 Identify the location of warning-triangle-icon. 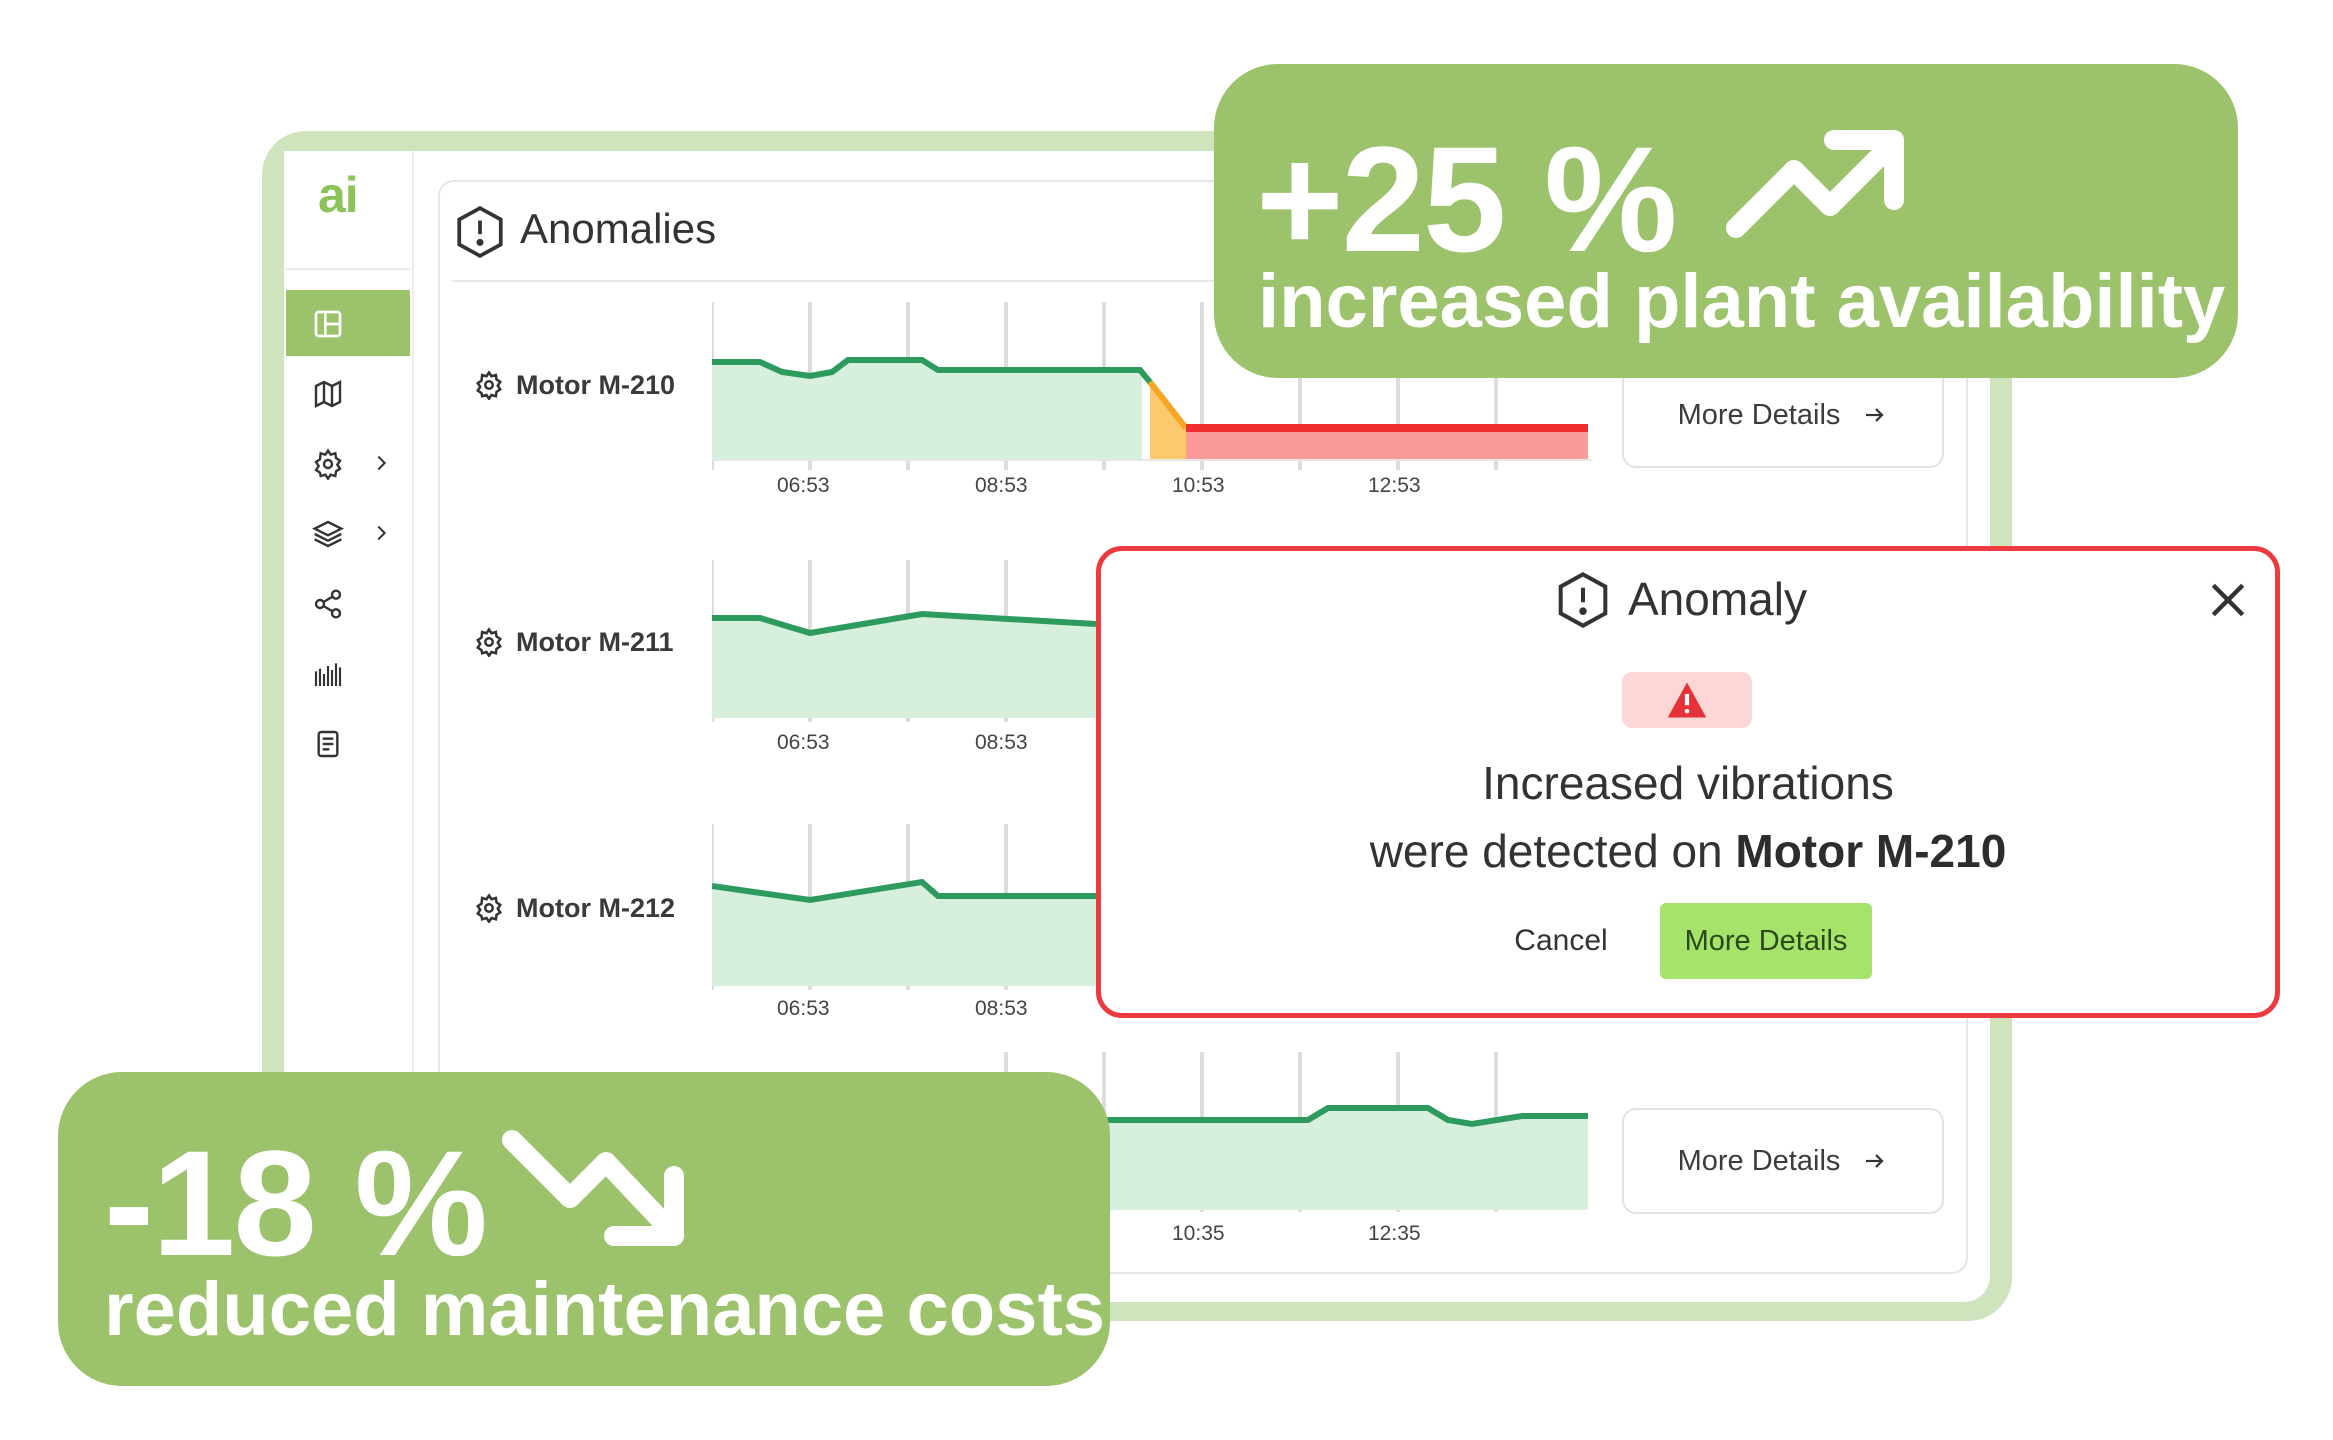
(1687, 700).